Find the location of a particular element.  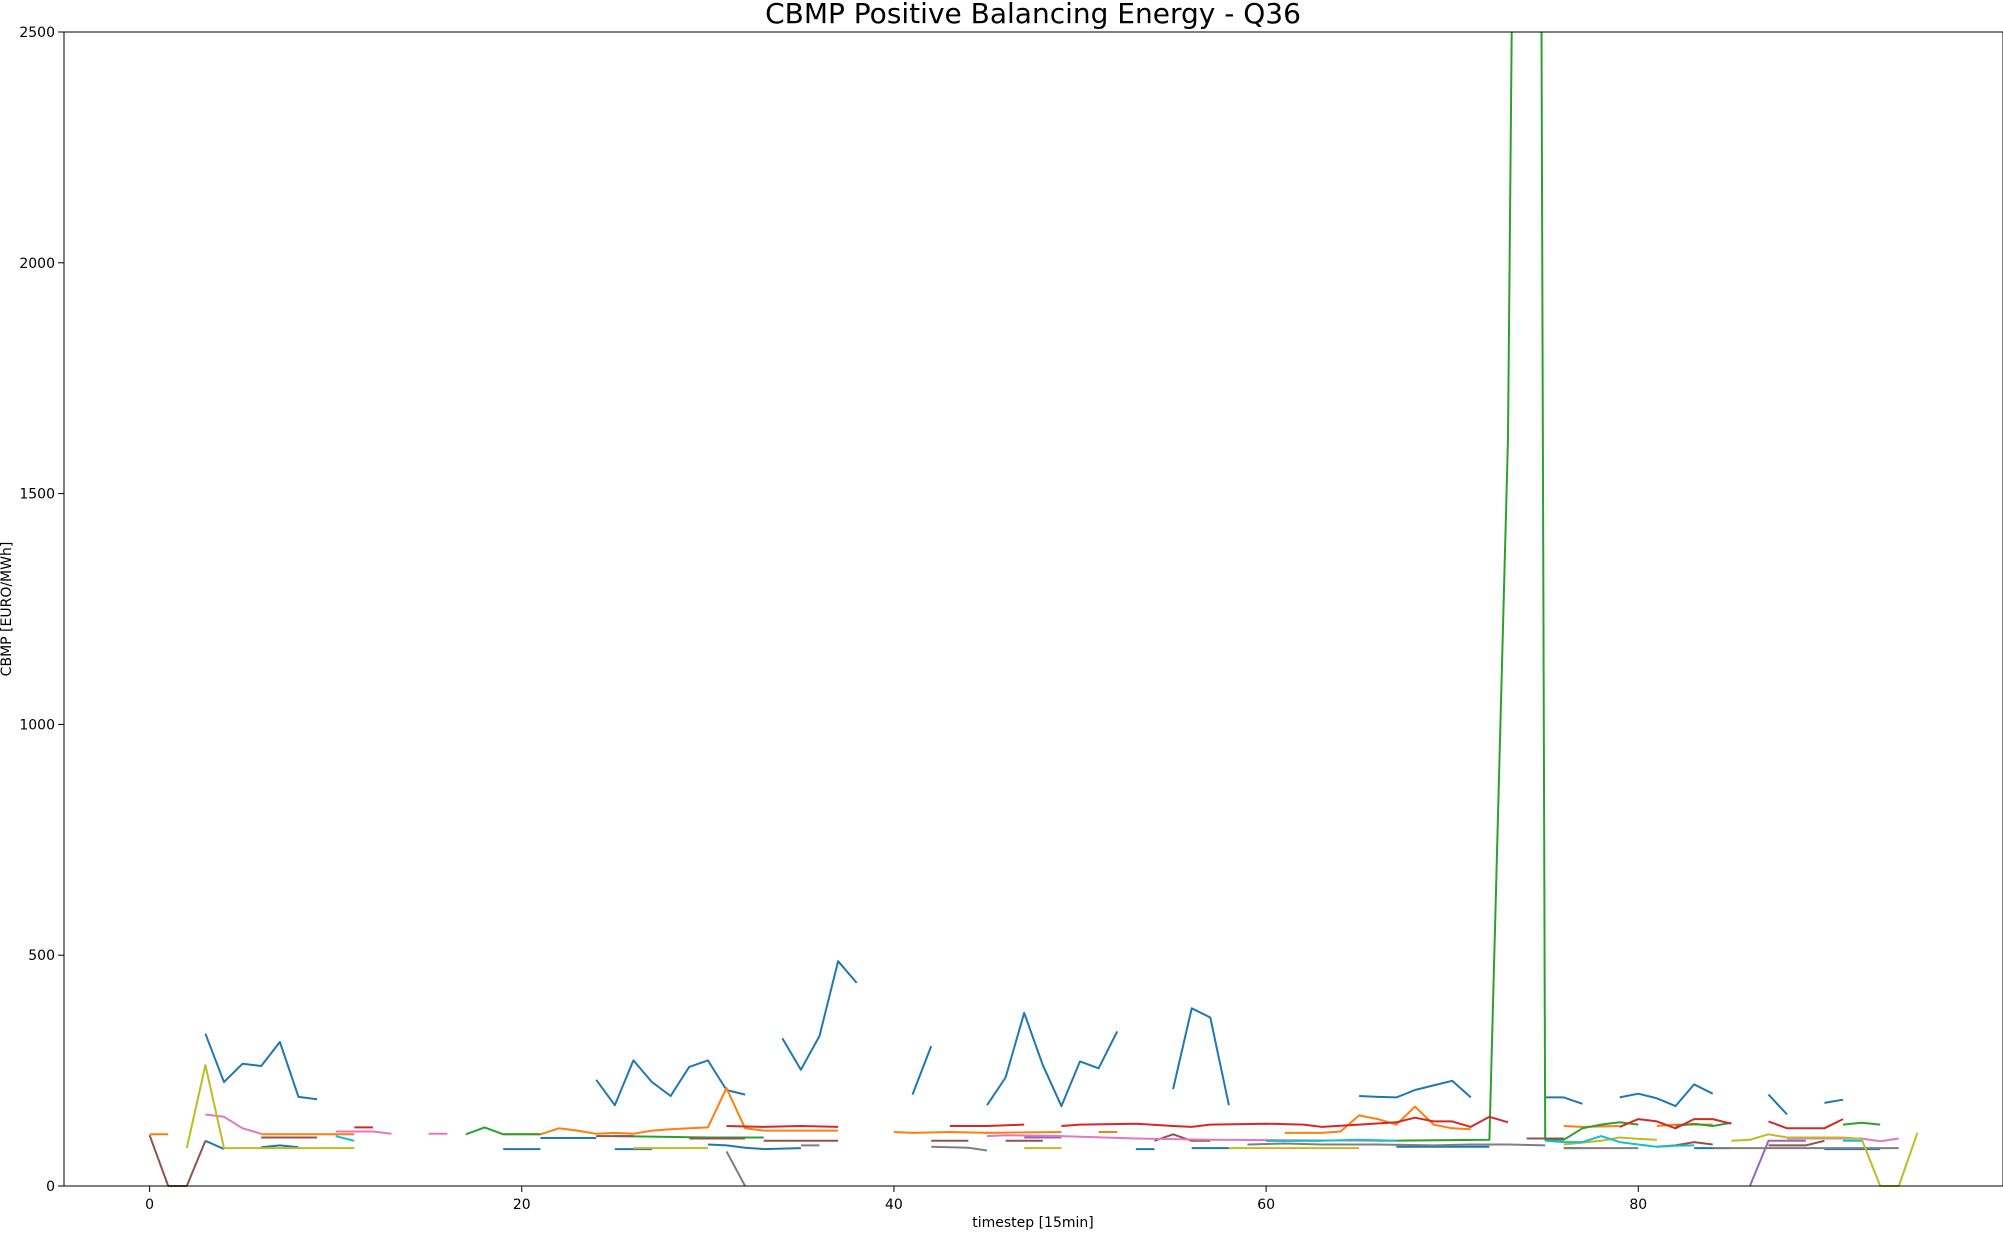

y-axis-ticks: 0 500 1000 1500 2000 2500 is located at coordinates (41, 610).